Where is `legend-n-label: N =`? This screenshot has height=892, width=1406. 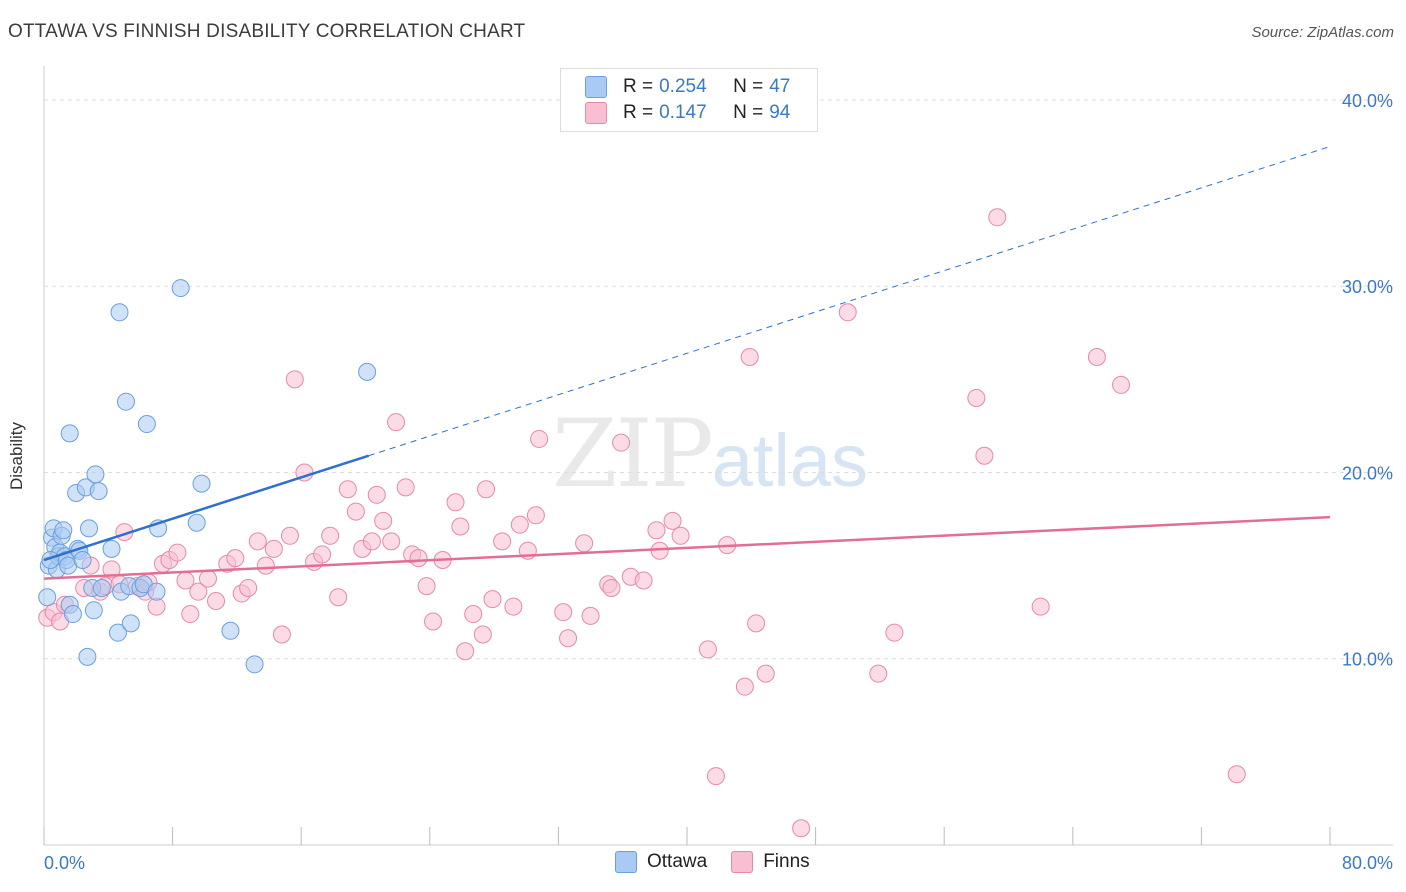 legend-n-label: N = is located at coordinates (748, 112).